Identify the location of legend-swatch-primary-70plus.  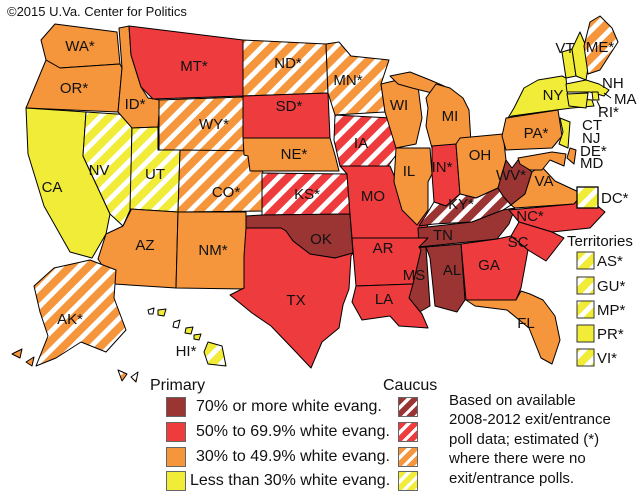
(176, 407).